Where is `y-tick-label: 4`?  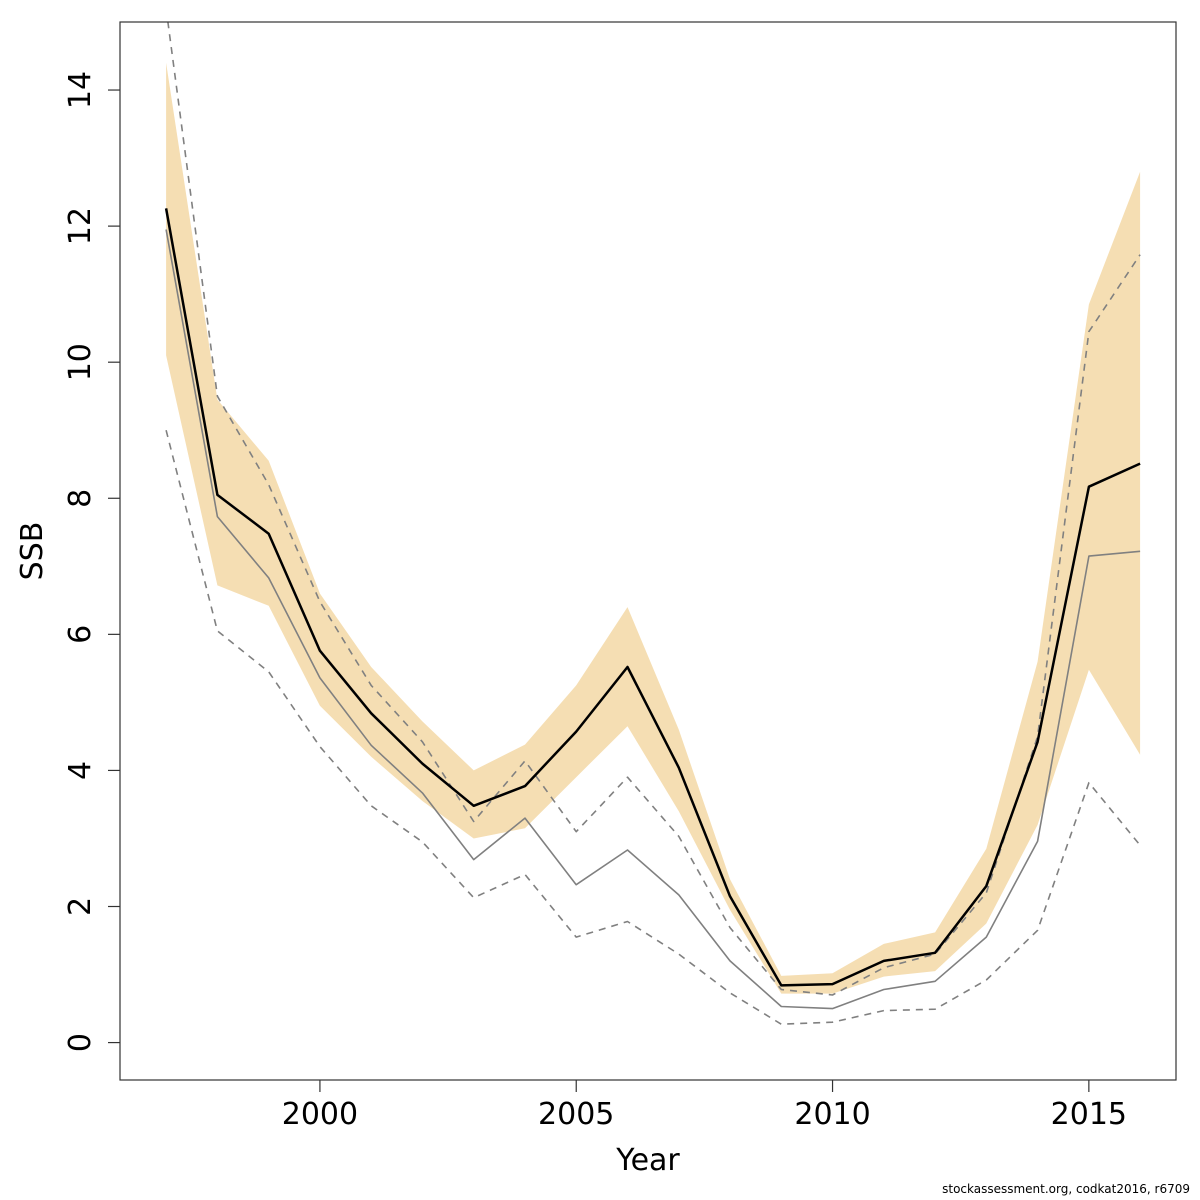
y-tick-label: 4 is located at coordinates (80, 770).